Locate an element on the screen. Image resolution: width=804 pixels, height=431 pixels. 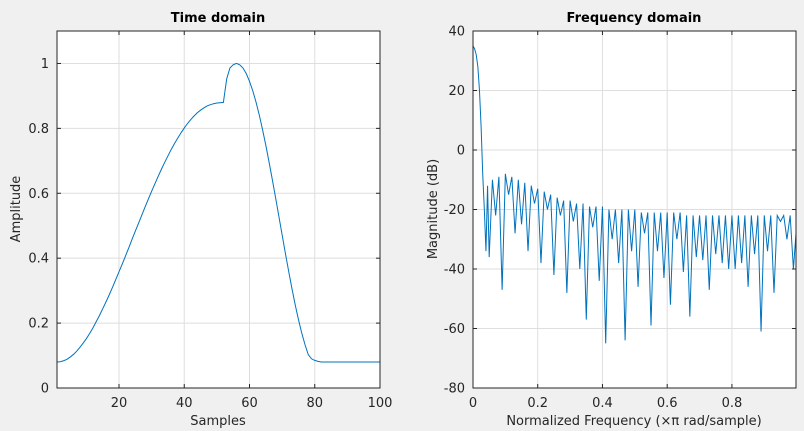
time-domain-xtick-label: 20 is located at coordinates (119, 403).